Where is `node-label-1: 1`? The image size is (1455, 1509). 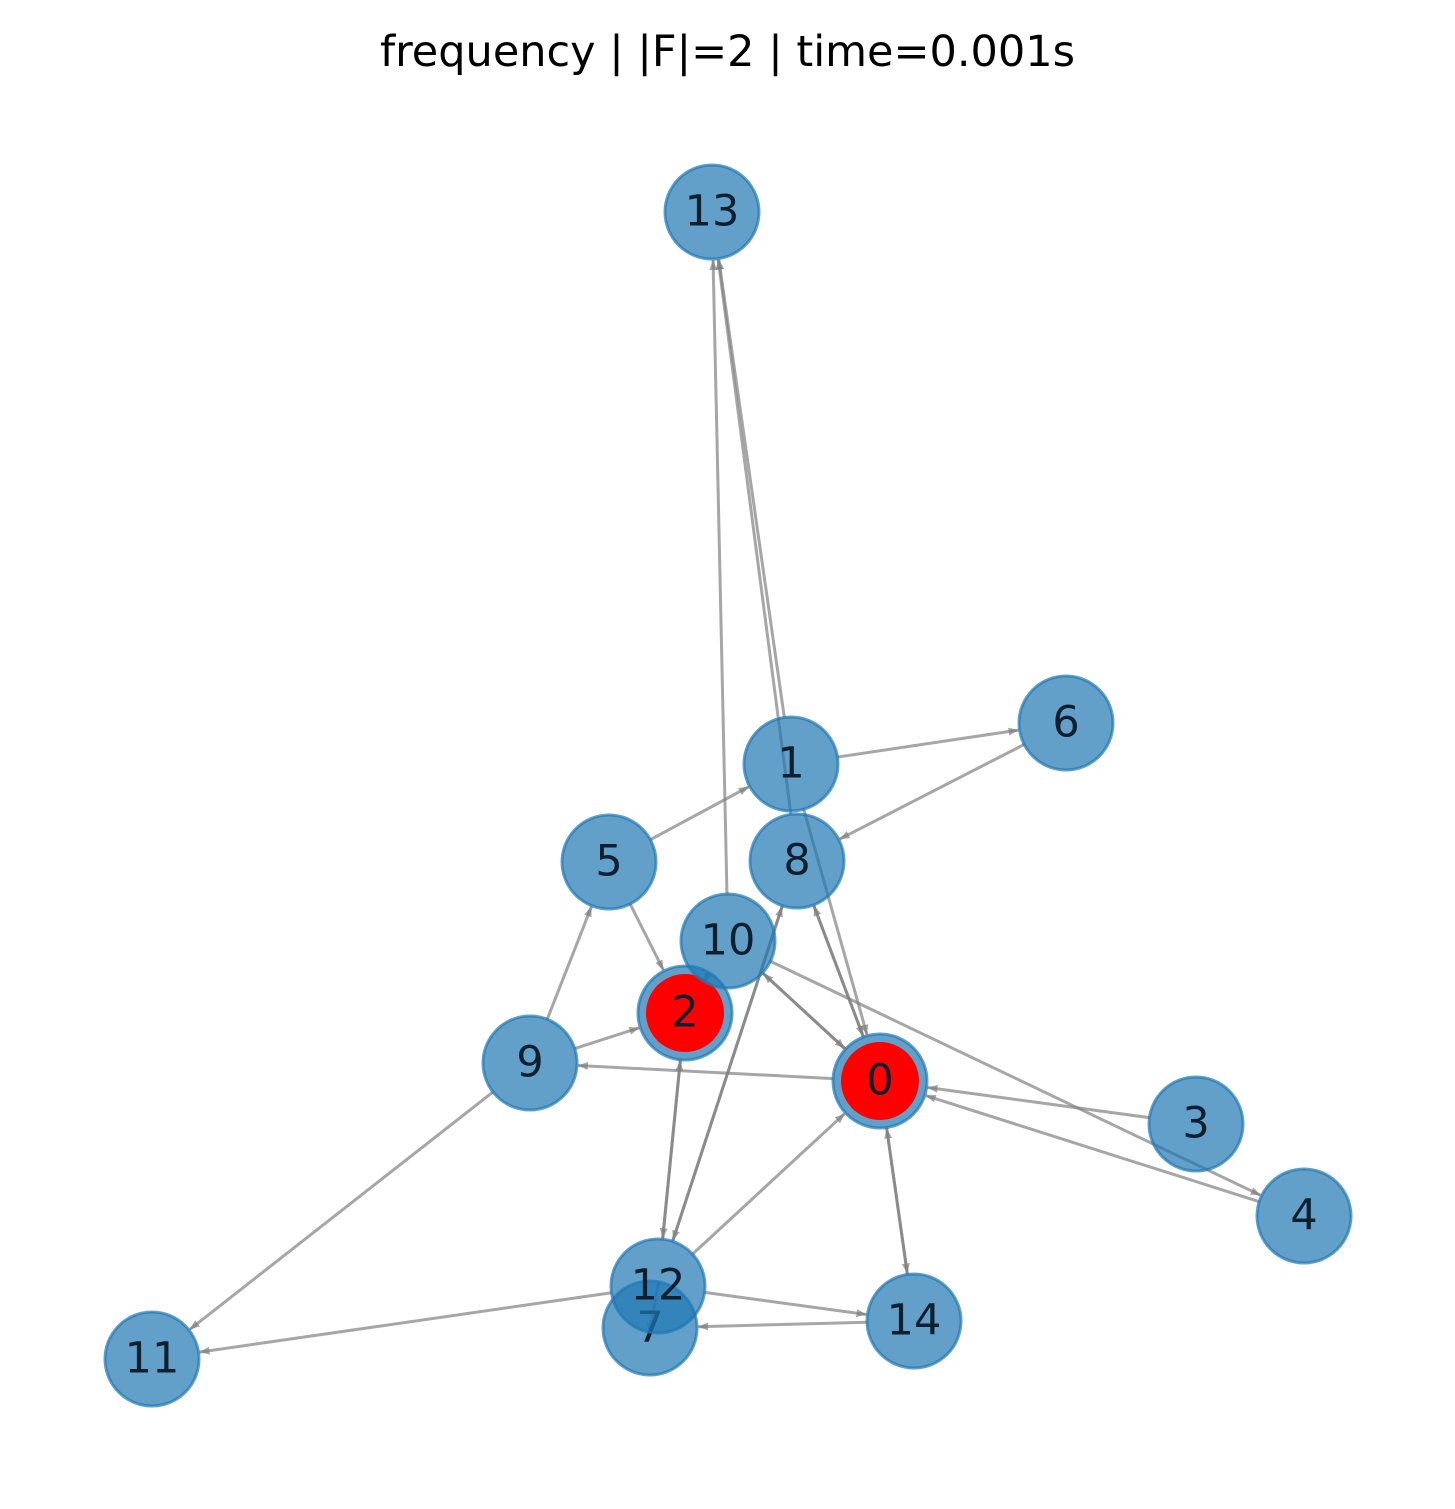
node-label-1: 1 is located at coordinates (790, 764).